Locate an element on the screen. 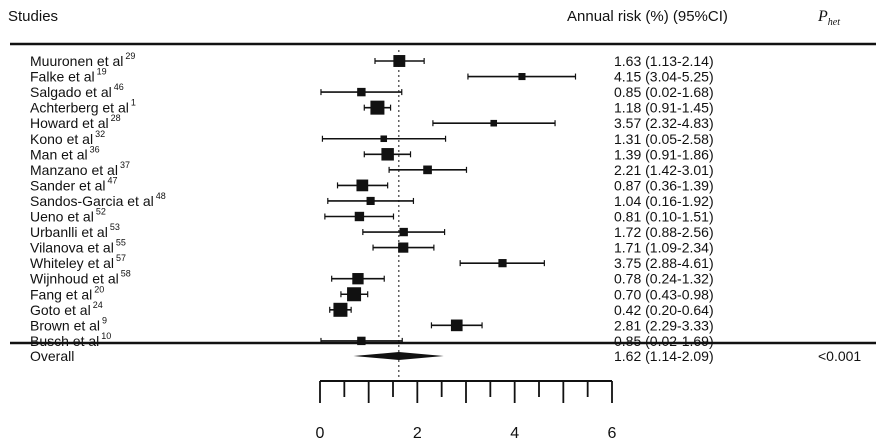  overall-phet: <0.001 is located at coordinates (839, 356).